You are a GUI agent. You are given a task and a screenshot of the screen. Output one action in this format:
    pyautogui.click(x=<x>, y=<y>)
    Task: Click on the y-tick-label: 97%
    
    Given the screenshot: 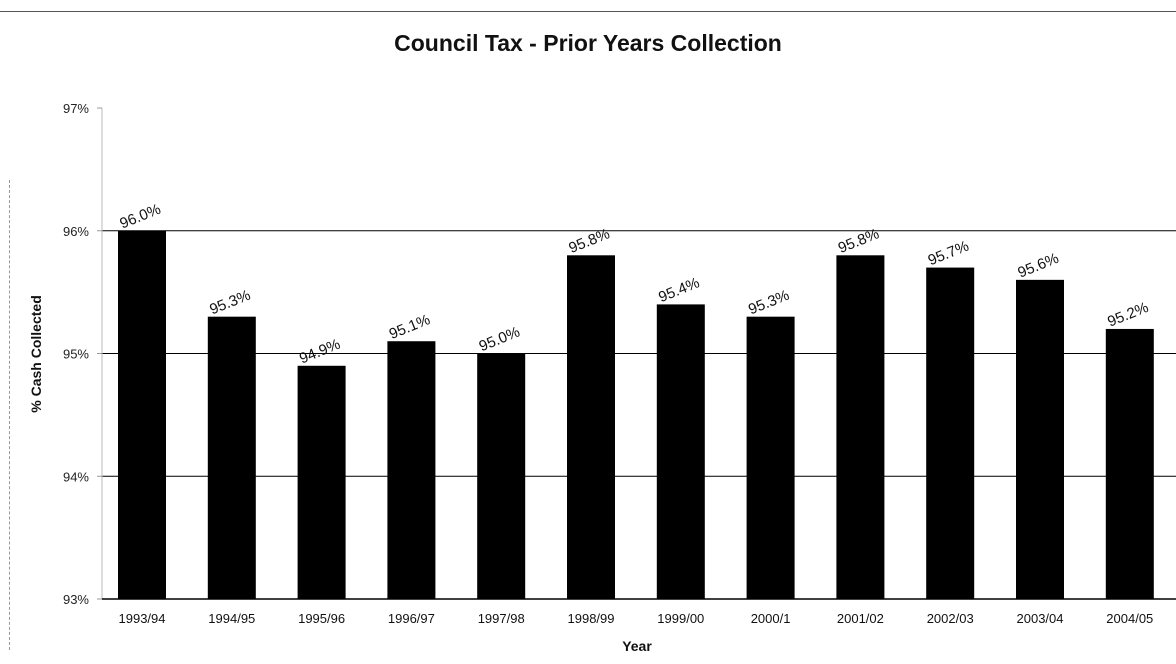 What is the action you would take?
    pyautogui.click(x=76, y=108)
    